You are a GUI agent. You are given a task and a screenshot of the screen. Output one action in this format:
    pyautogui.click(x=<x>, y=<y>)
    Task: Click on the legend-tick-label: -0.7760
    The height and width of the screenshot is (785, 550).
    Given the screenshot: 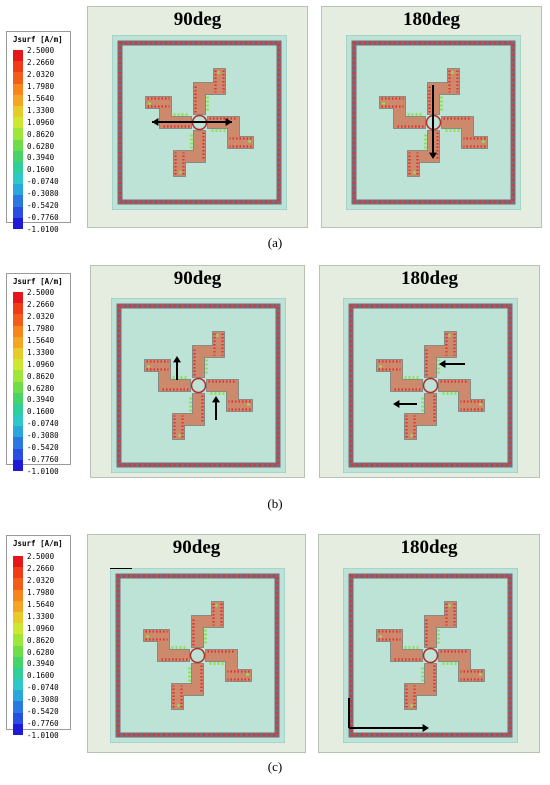 What is the action you would take?
    pyautogui.click(x=43, y=460)
    